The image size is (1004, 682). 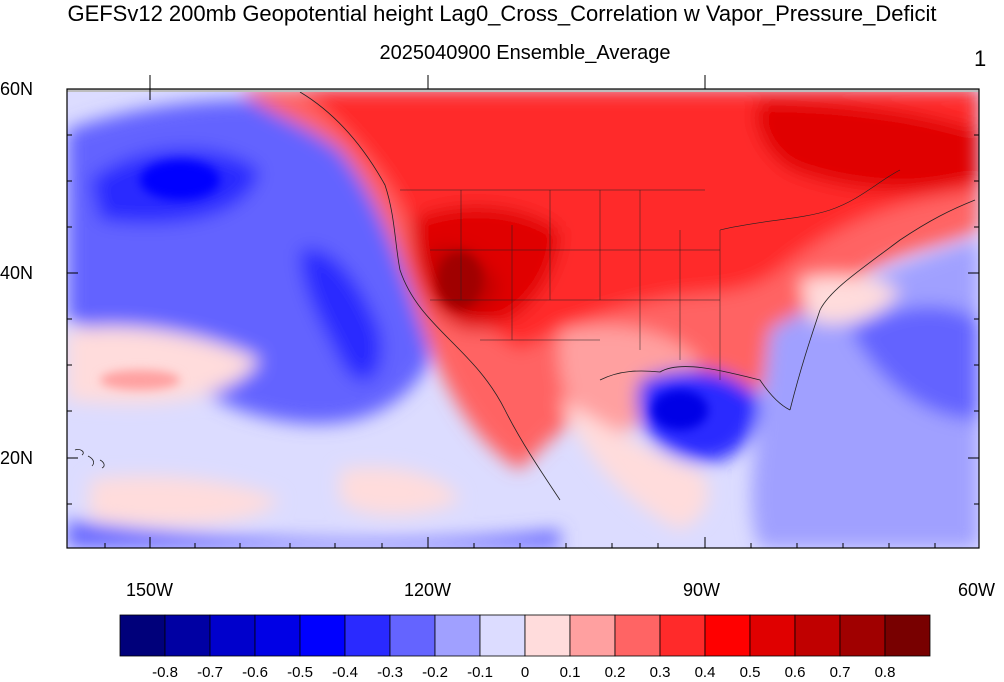 I want to click on lat-label-20n: 20N, so click(x=17, y=458).